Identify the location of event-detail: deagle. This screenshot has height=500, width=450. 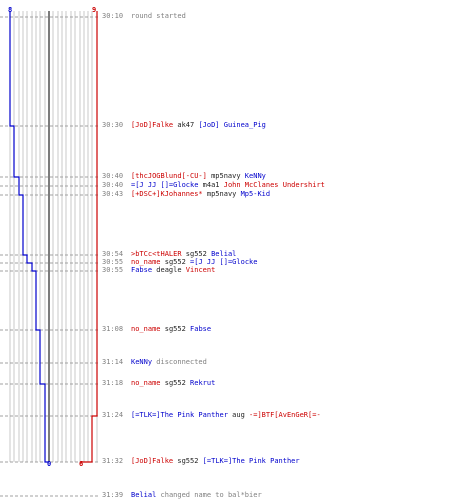
(169, 270).